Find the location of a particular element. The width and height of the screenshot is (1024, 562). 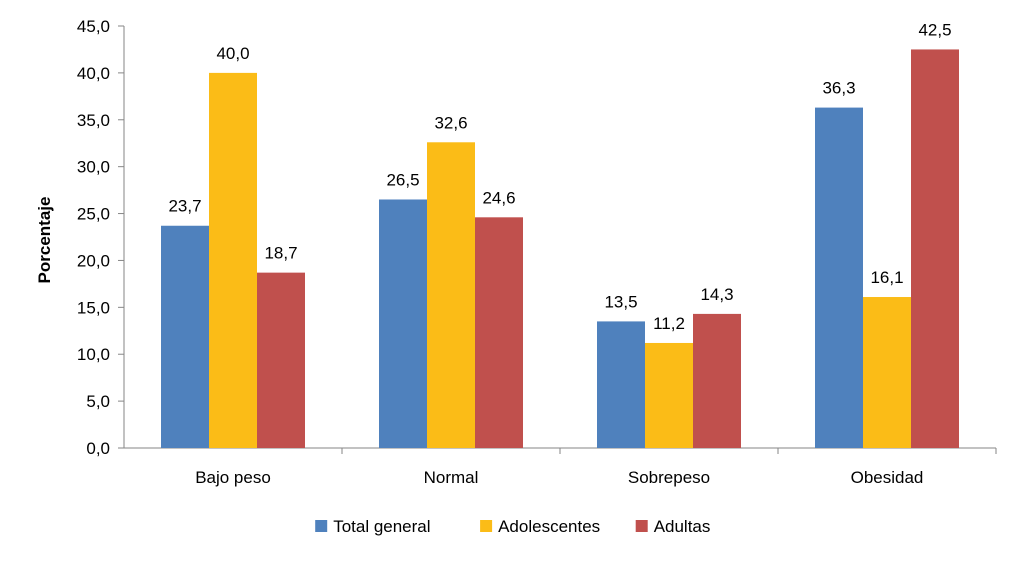

data-label: 13,5 is located at coordinates (620, 301).